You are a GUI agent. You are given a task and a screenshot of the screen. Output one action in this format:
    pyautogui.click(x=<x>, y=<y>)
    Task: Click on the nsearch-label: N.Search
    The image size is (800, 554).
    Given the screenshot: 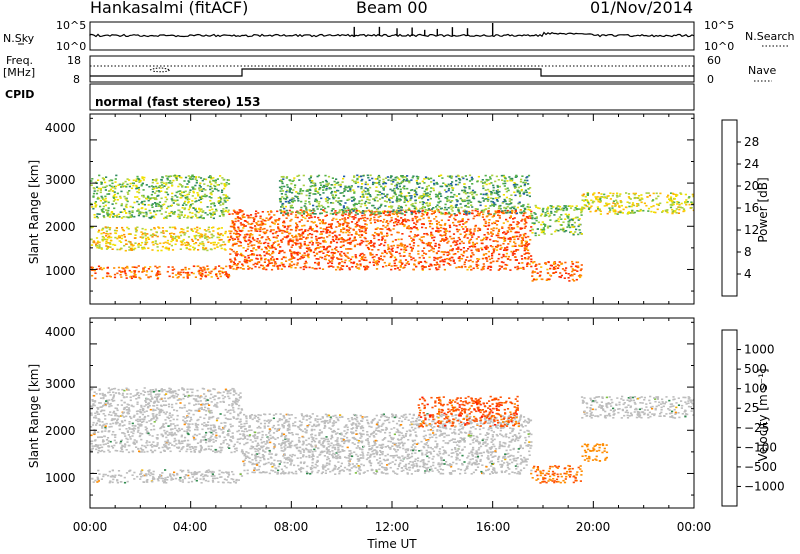 What is the action you would take?
    pyautogui.click(x=770, y=36)
    